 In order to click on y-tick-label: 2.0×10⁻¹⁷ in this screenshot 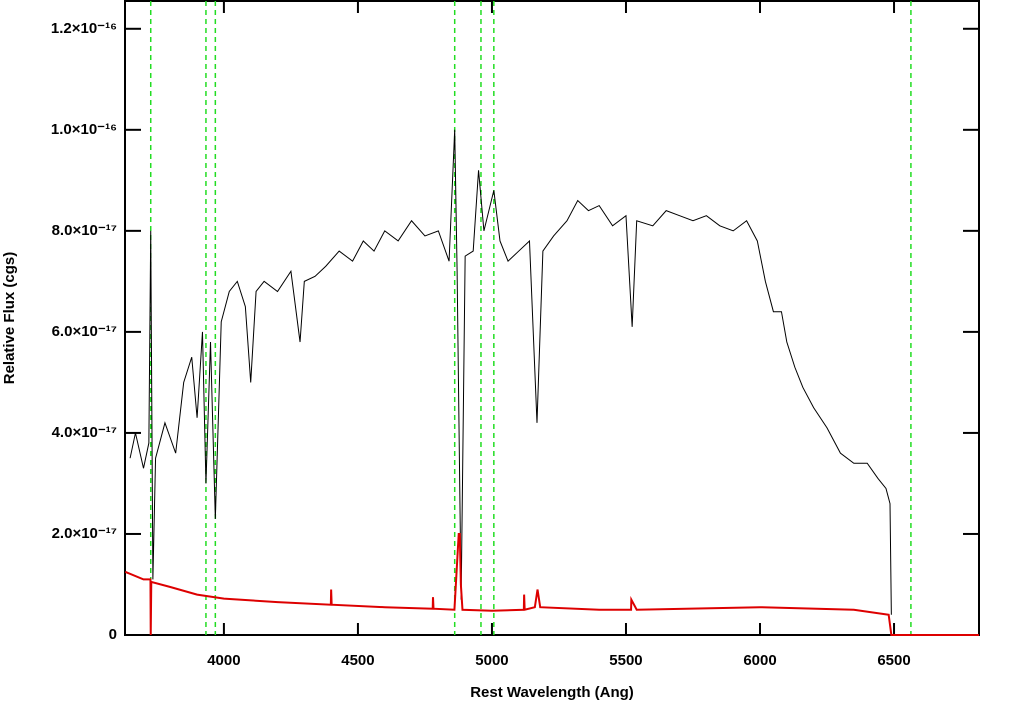, I will do `click(84, 533)`.